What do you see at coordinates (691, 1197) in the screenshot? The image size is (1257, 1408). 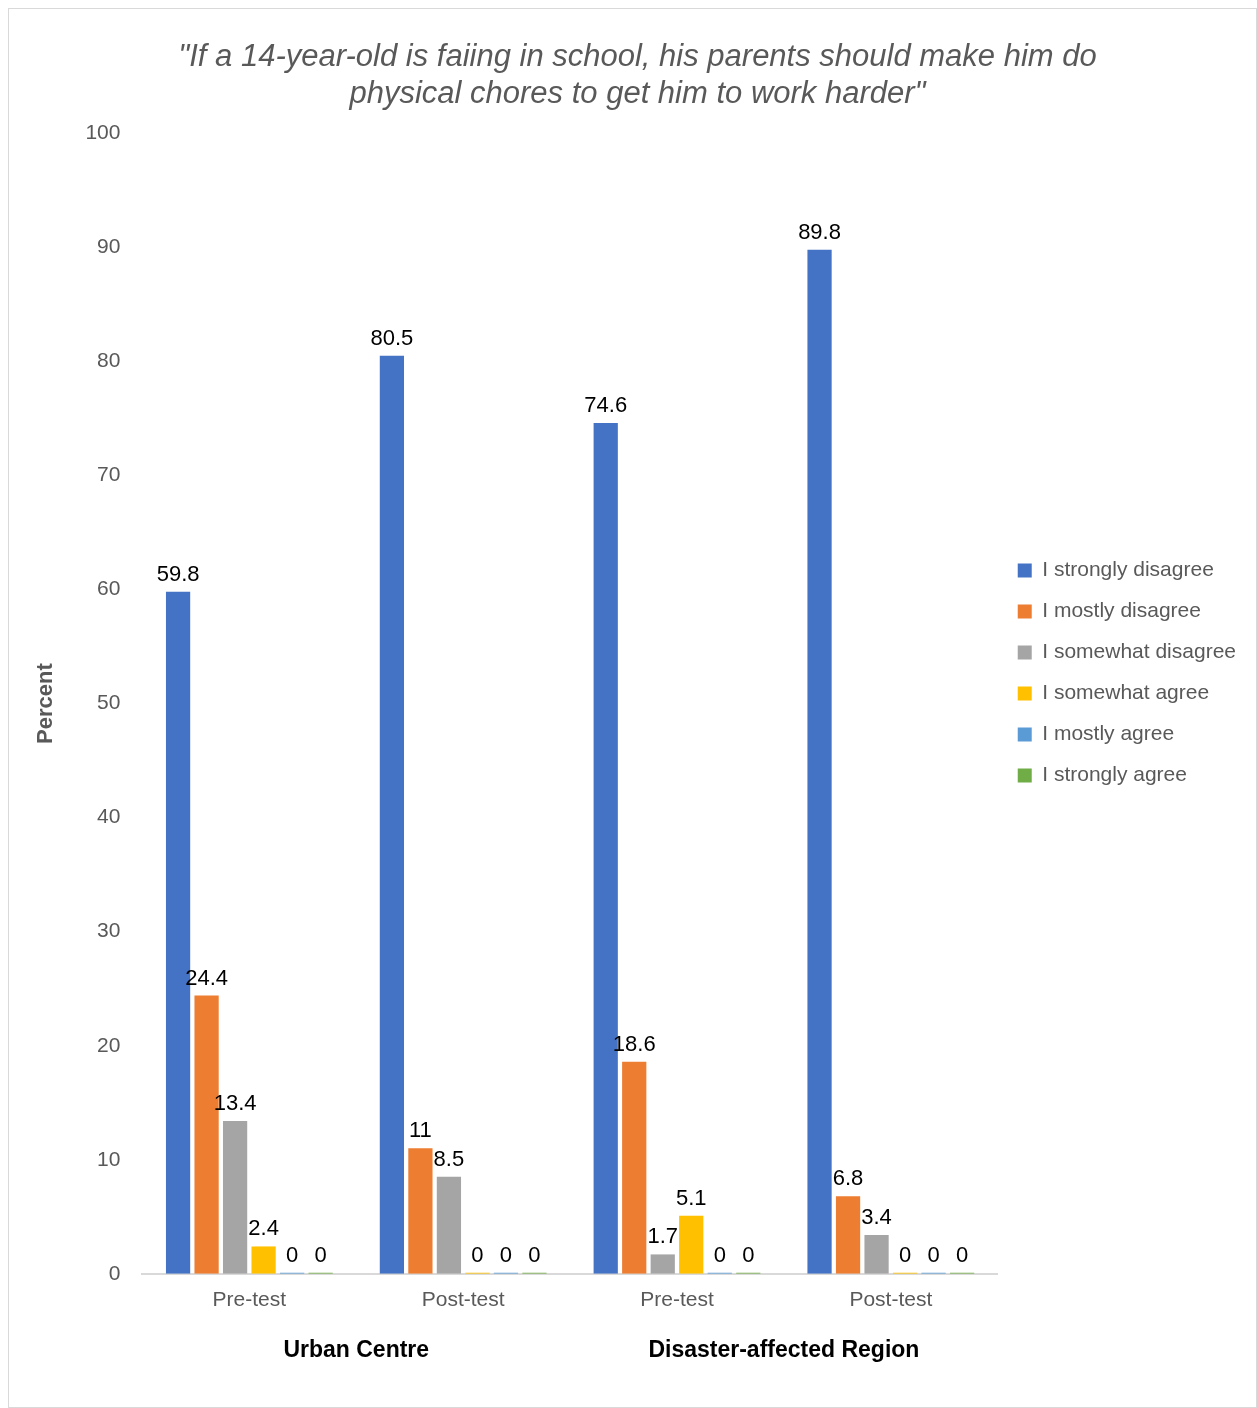 I see `data-label: 5.1` at bounding box center [691, 1197].